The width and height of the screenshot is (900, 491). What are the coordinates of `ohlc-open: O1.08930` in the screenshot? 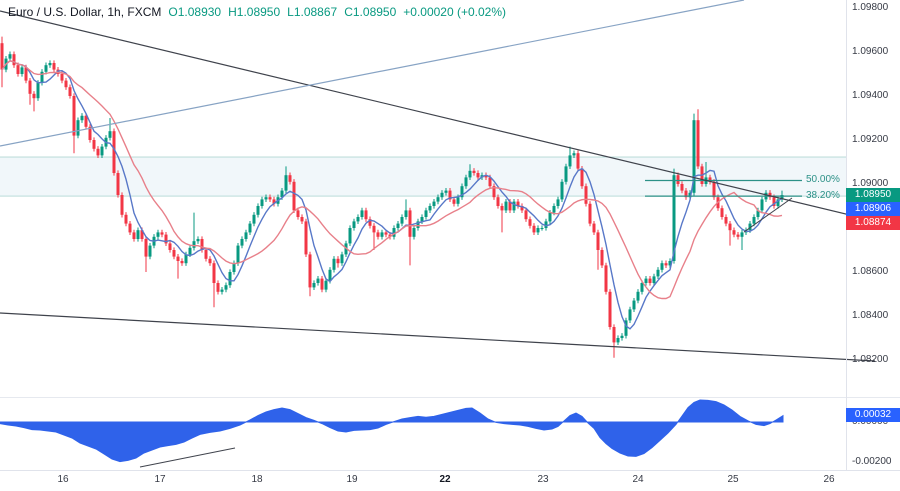 It's located at (195, 12).